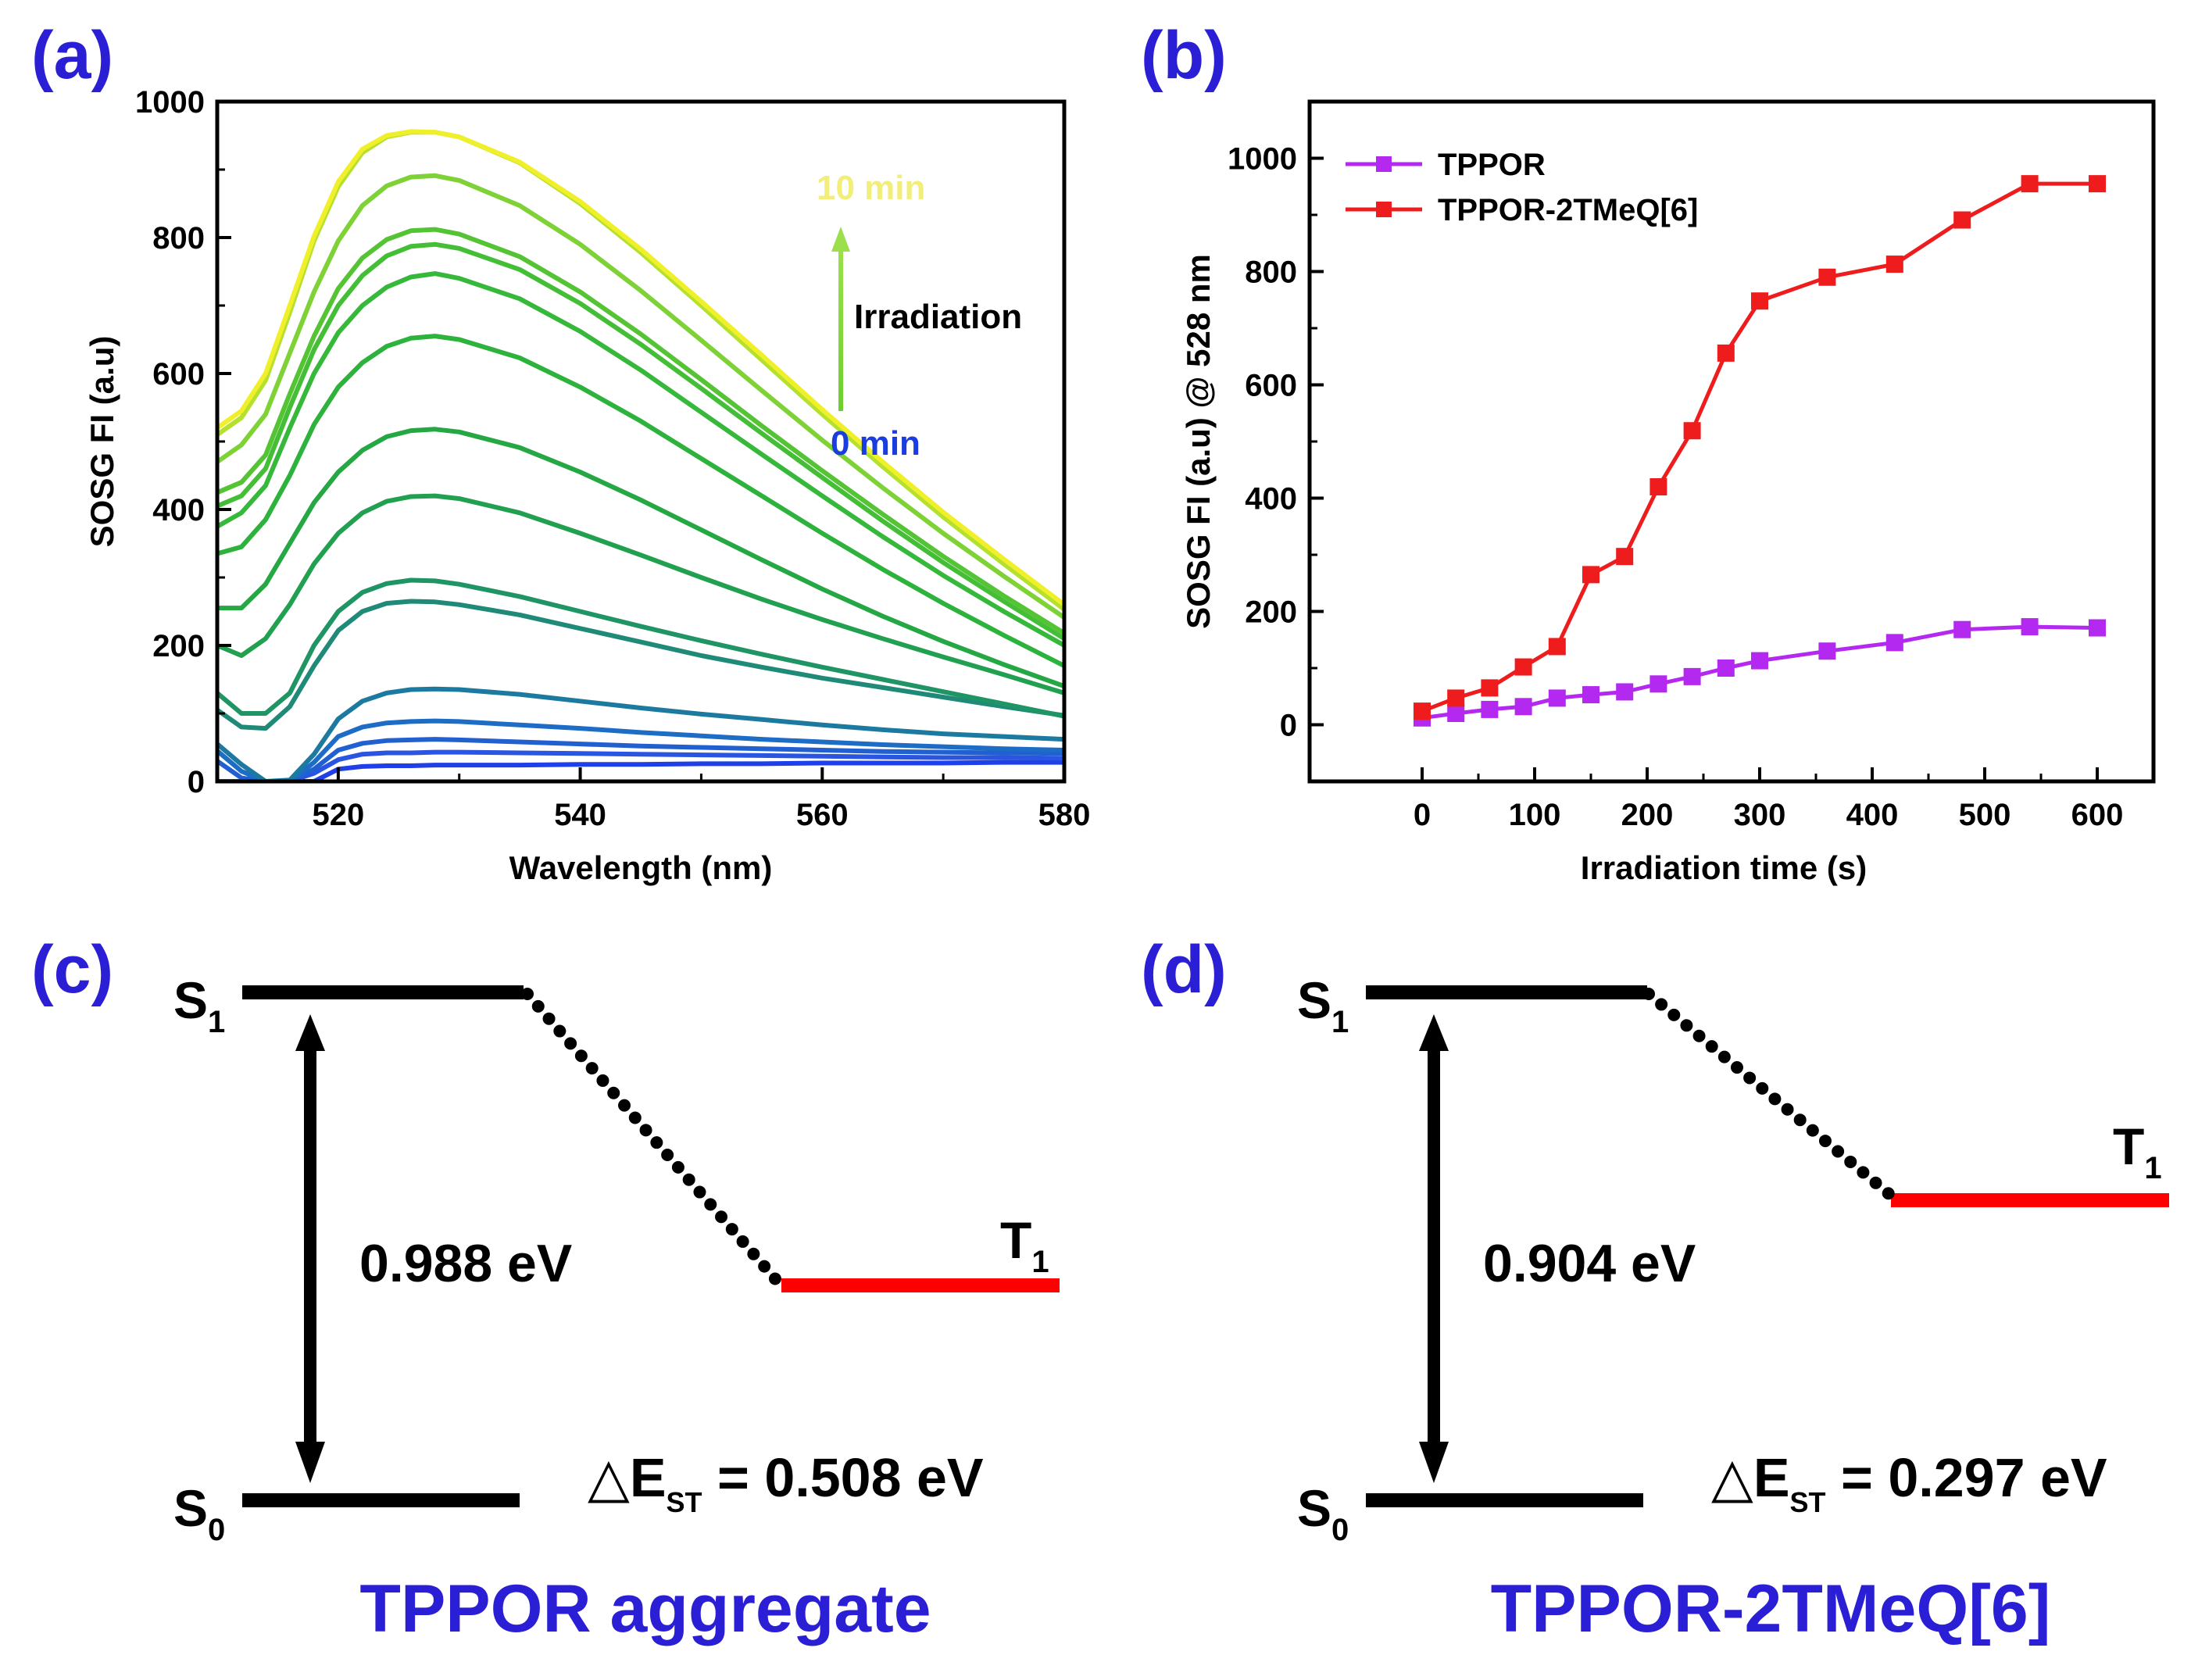 The height and width of the screenshot is (1680, 2191). I want to click on t1-label-c: T1, so click(1024, 1245).